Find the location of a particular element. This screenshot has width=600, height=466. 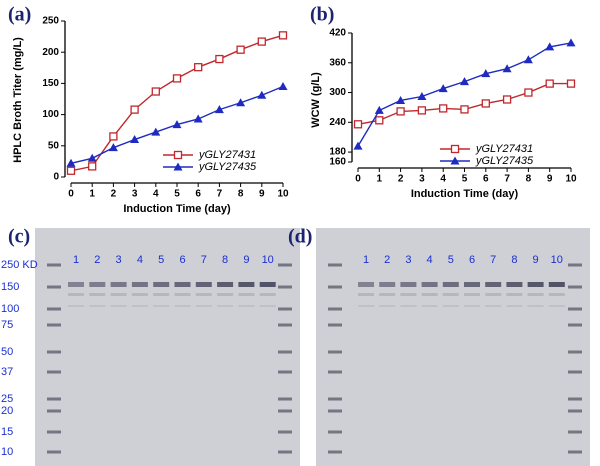

y-tick-label: 100 is located at coordinates (50, 114).